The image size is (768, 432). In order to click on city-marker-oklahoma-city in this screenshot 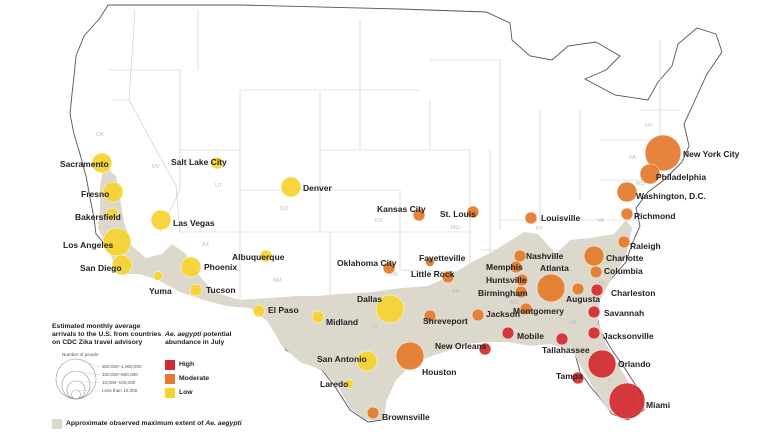, I will do `click(389, 268)`.